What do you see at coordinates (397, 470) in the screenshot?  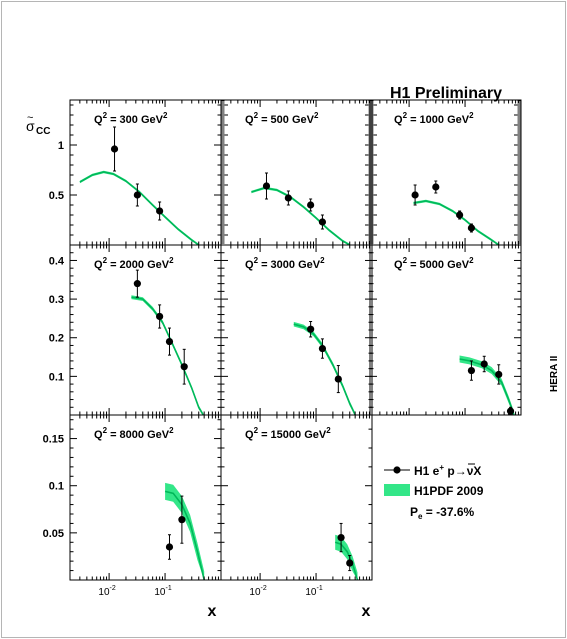 I see `legend-data-marker` at bounding box center [397, 470].